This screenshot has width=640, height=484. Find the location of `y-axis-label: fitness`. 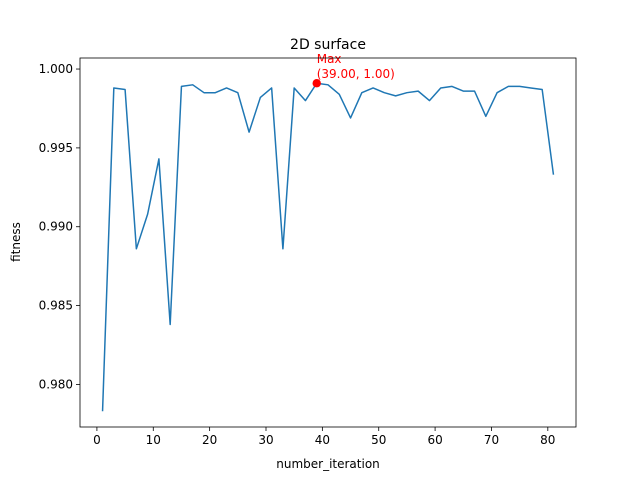

y-axis-label: fitness is located at coordinates (16, 242).